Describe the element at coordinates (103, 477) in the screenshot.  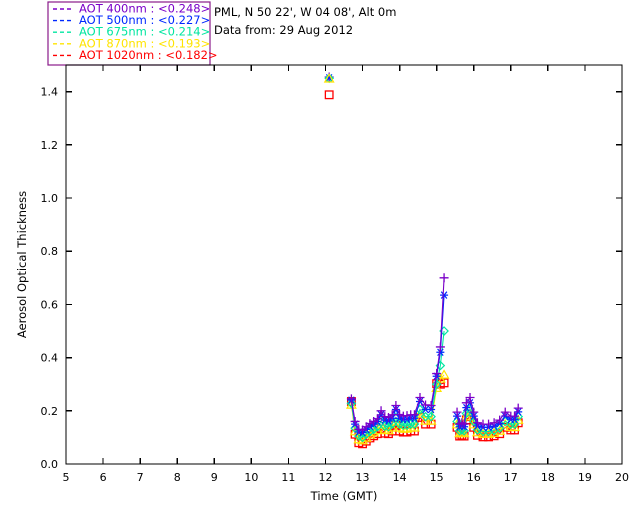
I see `x-tick-label: 6` at that location.